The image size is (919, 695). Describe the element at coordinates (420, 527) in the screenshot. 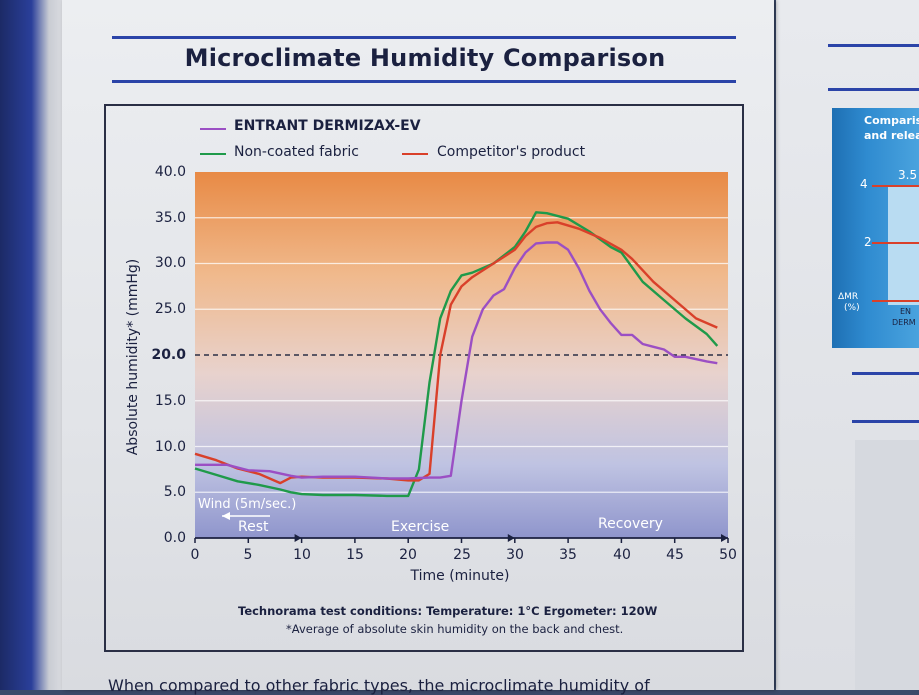

I see `phase-label-exercise: Exercise` at that location.